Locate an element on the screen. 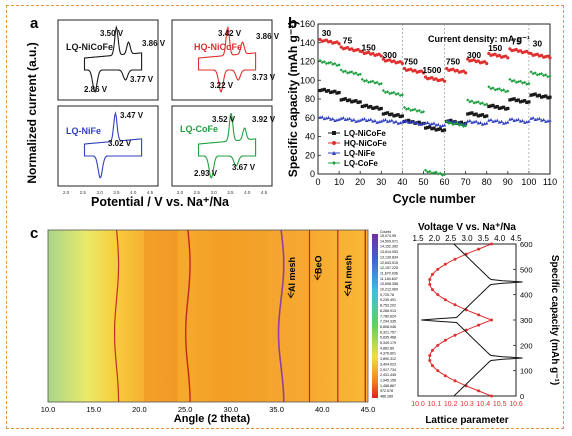  colorbar-value: 14,509.071 is located at coordinates (389, 241).